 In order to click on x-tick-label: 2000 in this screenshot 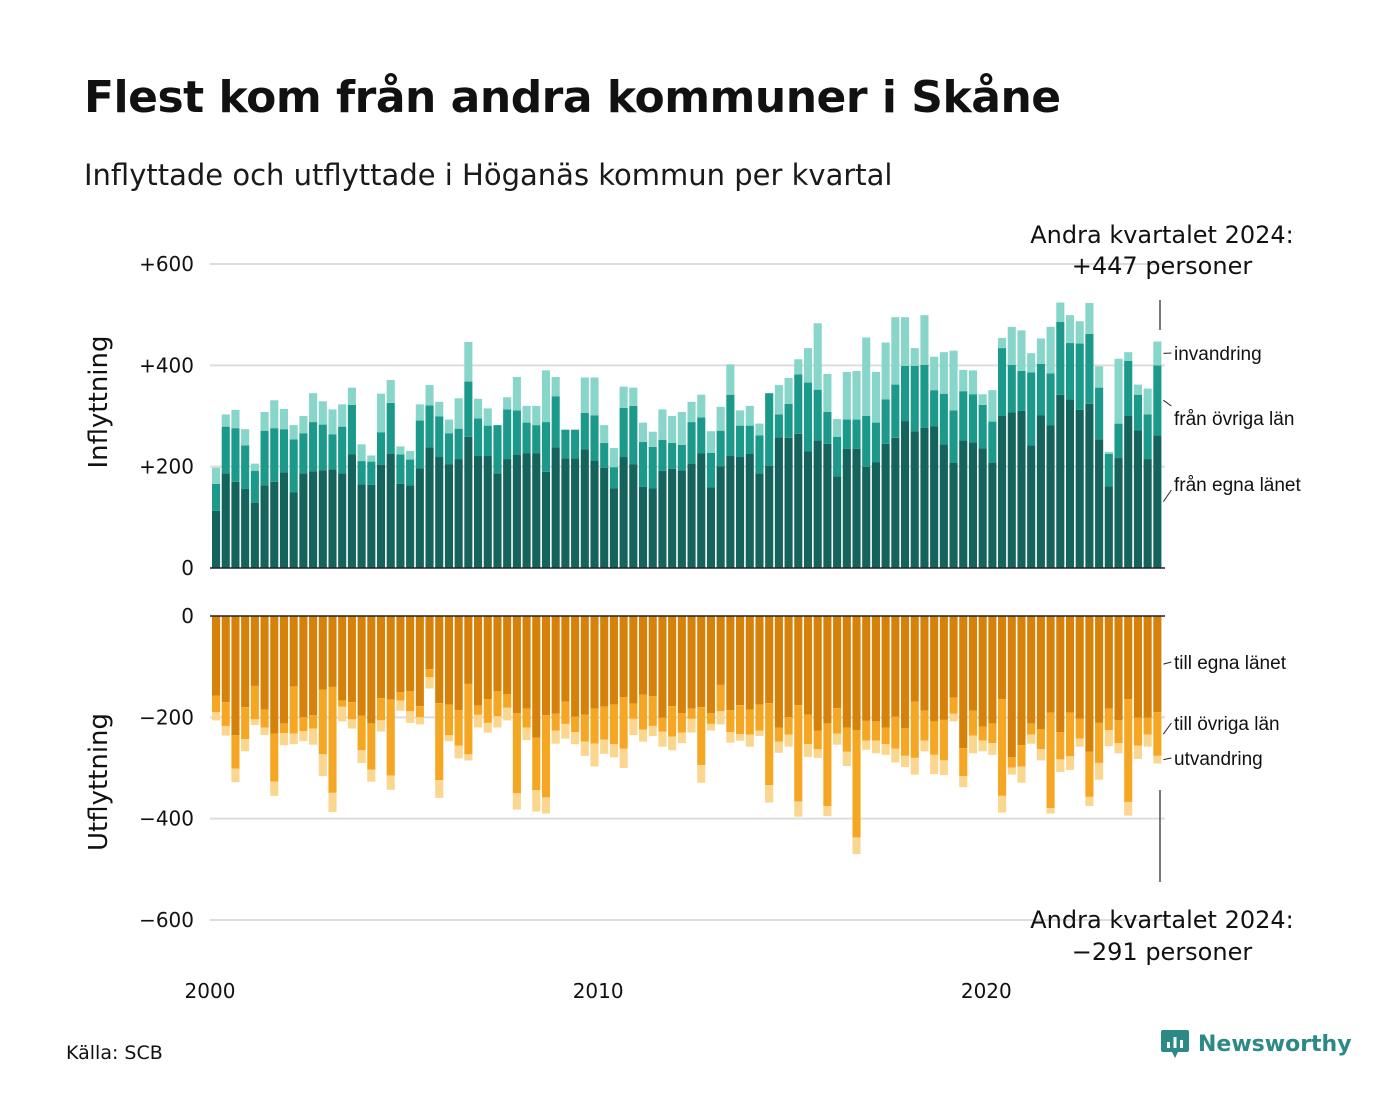, I will do `click(210, 991)`.